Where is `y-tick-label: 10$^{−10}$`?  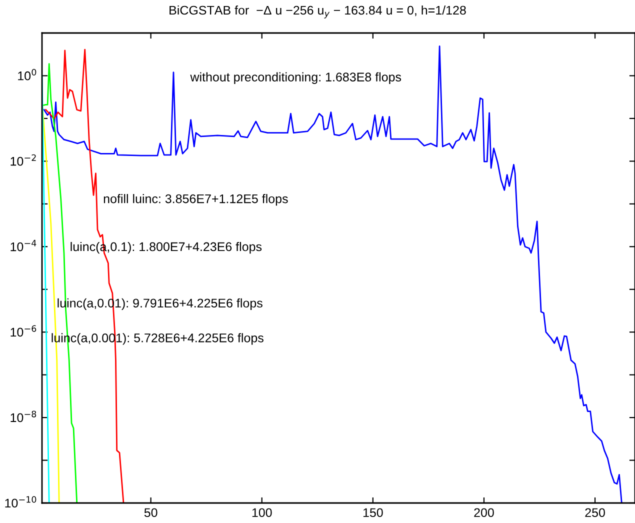 y-tick-label: 10$^{−10}$ is located at coordinates (20, 502).